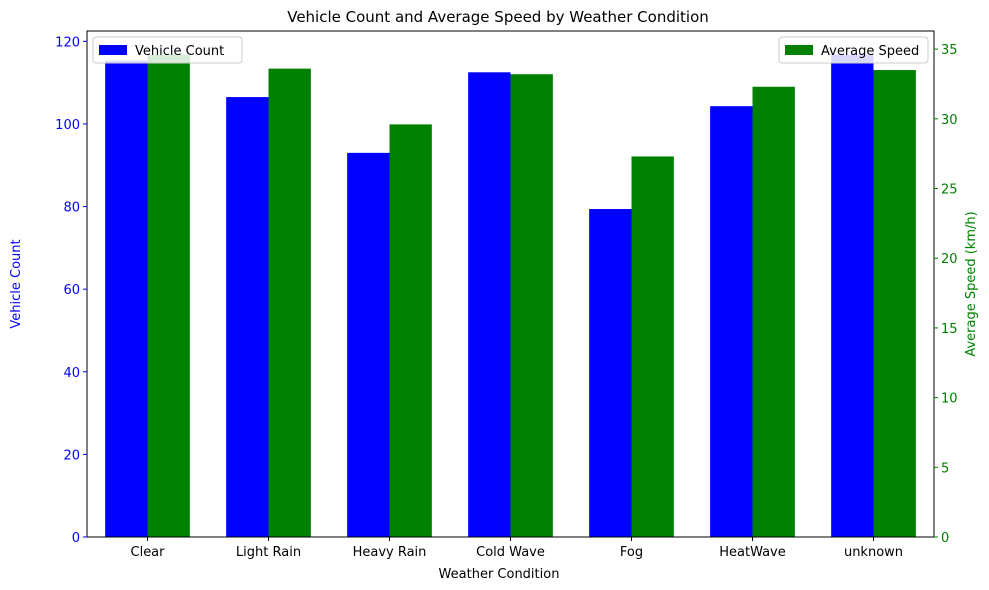 The width and height of the screenshot is (989, 590). What do you see at coordinates (510, 50) in the screenshot?
I see `legends-group: Vehicle Count Average Speed` at bounding box center [510, 50].